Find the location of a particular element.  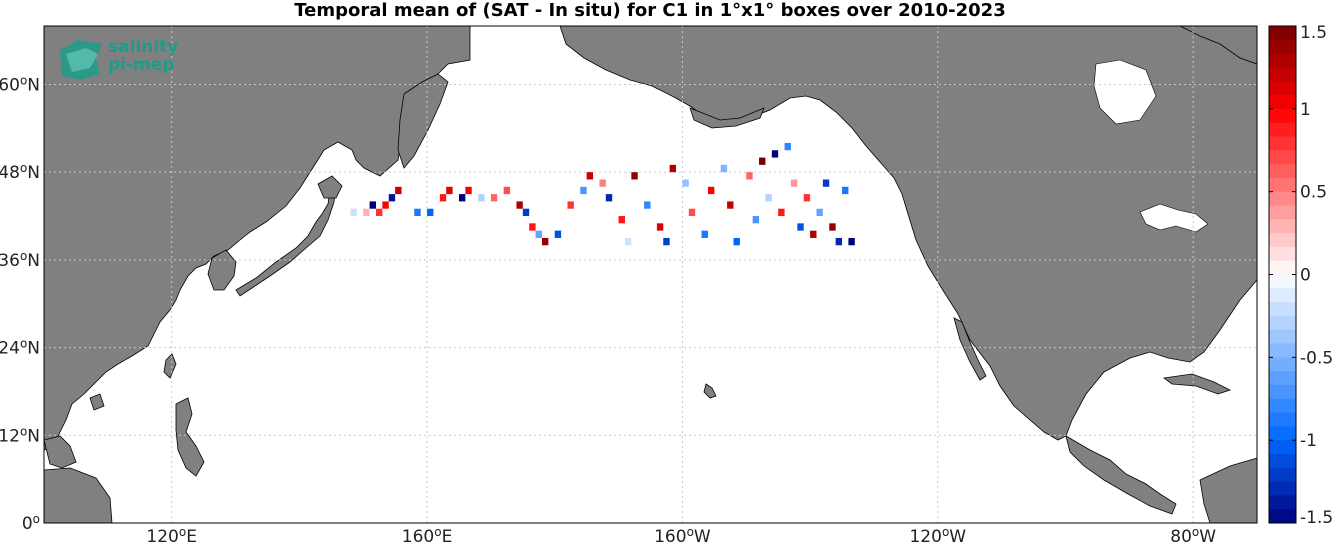

colorbar-tick-label: 0.5 is located at coordinates (1313, 193).